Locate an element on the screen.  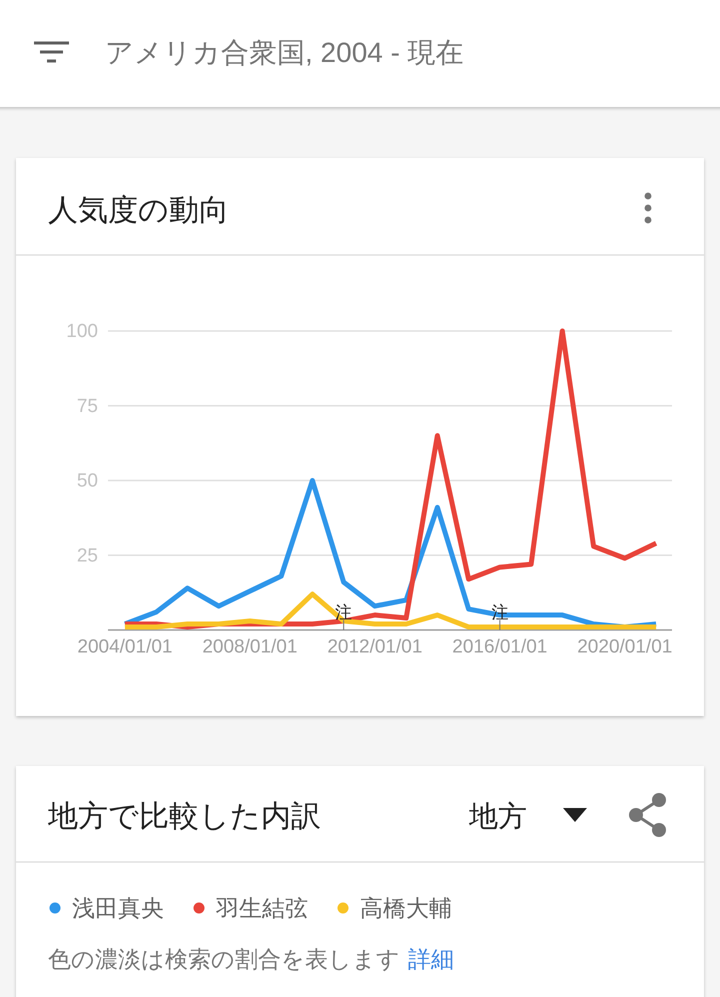
x-tick-label: 2004/01/01 is located at coordinates (124, 647).